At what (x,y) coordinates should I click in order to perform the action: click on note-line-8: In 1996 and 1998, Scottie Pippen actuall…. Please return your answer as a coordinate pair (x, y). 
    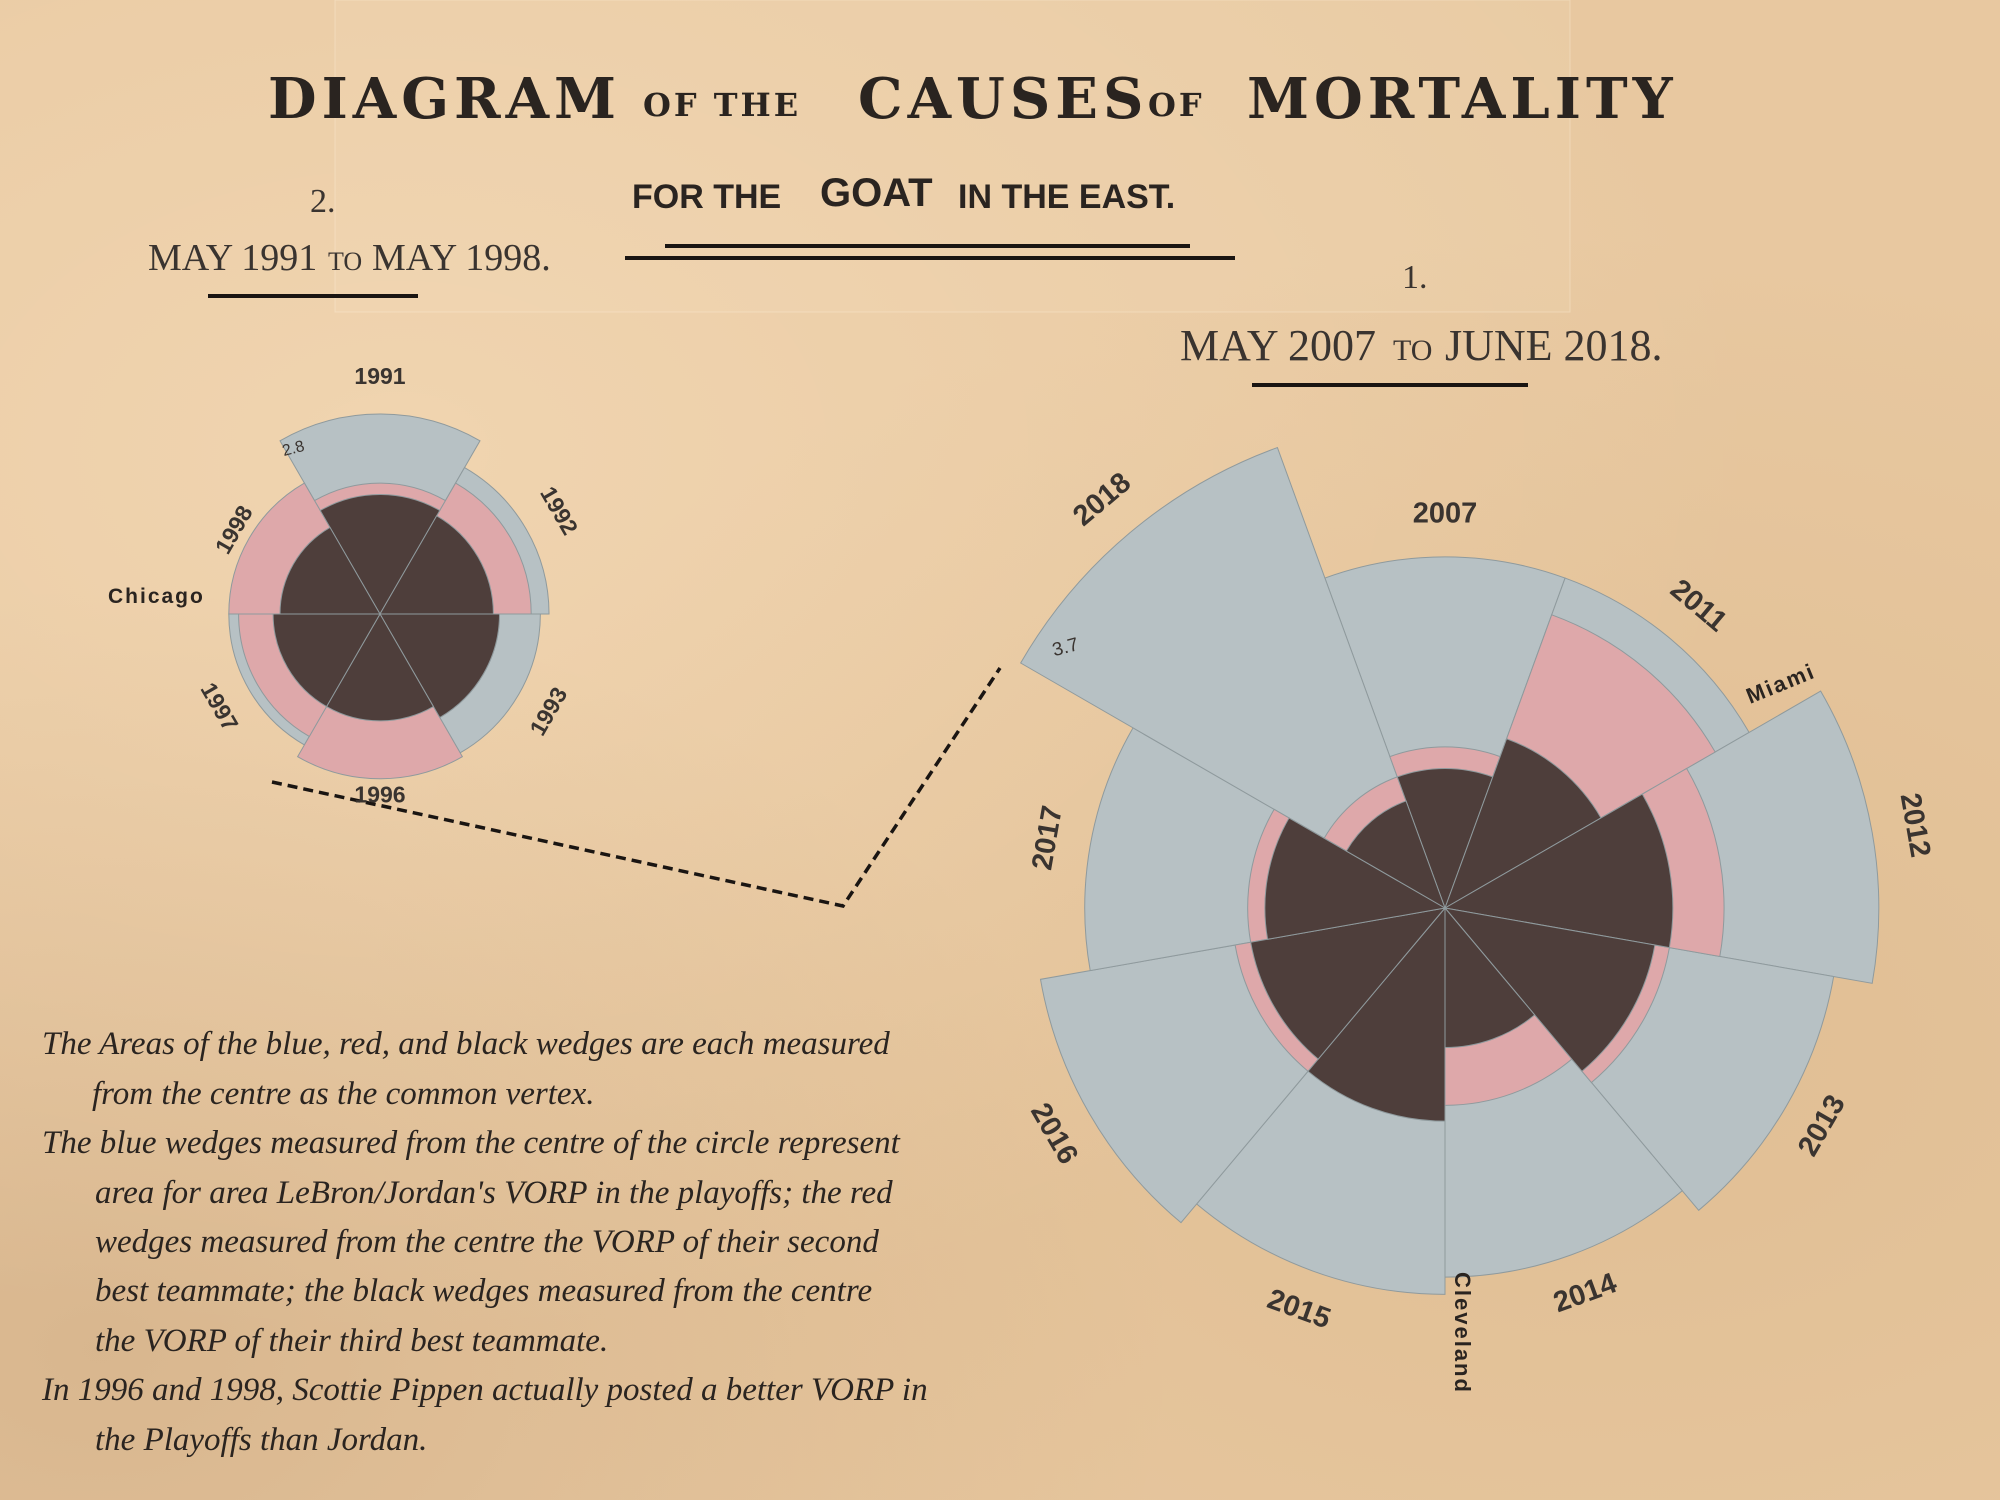
    Looking at the image, I should click on (484, 1390).